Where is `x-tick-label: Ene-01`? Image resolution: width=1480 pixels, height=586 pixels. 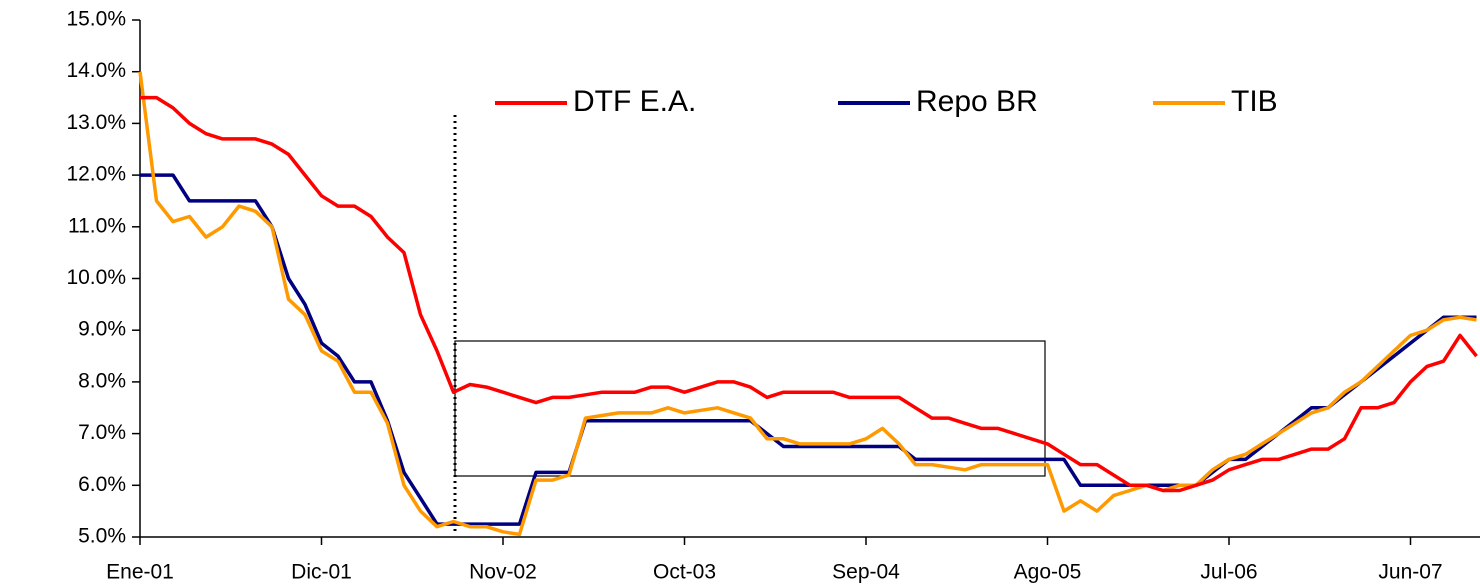
x-tick-label: Ene-01 is located at coordinates (140, 572).